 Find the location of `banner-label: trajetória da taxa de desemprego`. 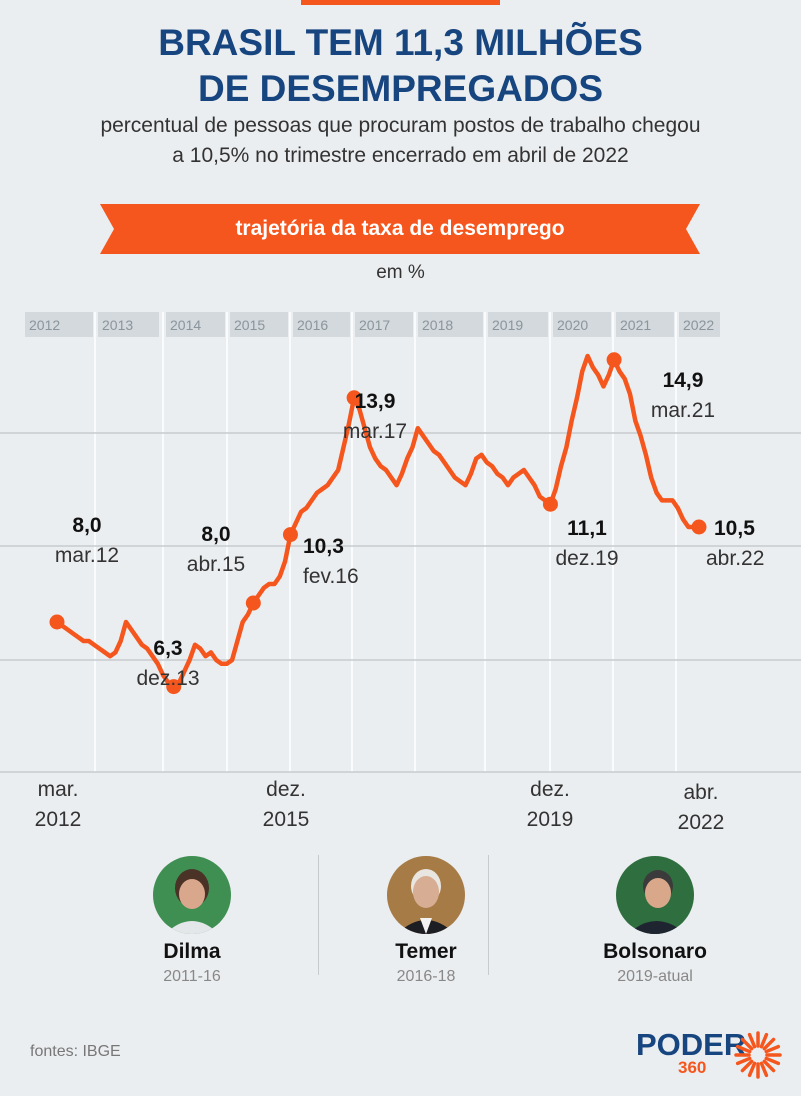

banner-label: trajetória da taxa de desemprego is located at coordinates (400, 228).